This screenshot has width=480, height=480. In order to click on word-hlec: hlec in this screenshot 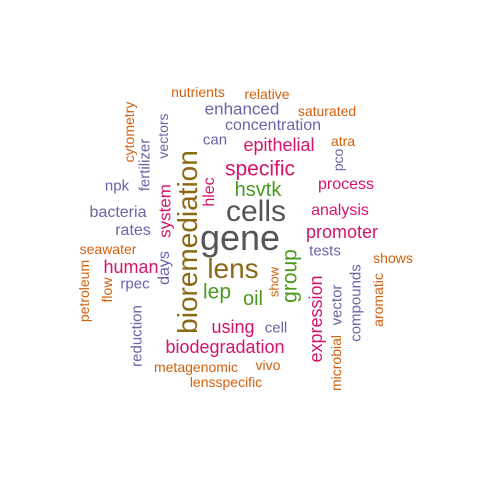, I will do `click(209, 192)`.